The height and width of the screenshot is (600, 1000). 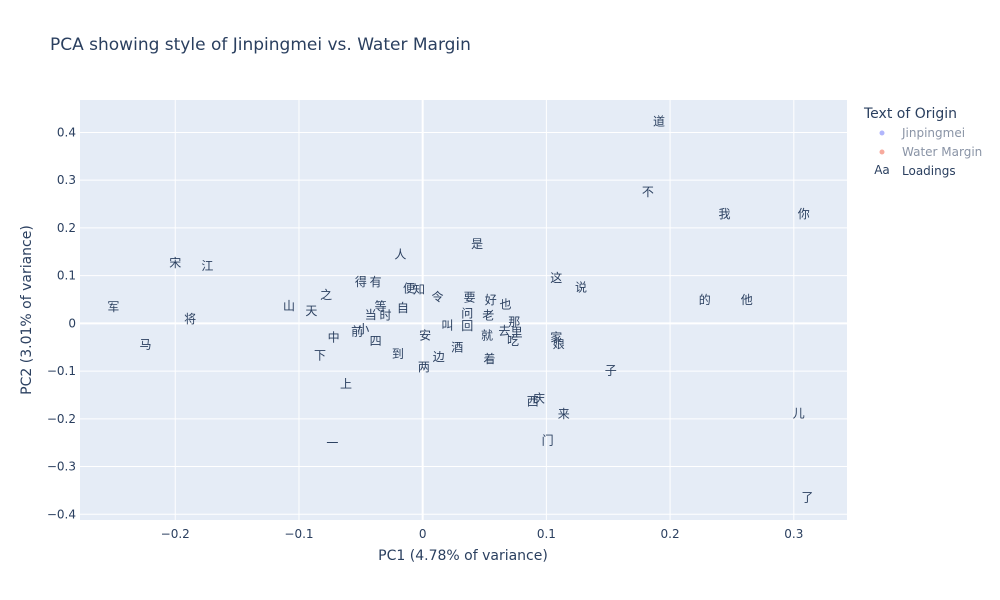 I want to click on loading-label: 着, so click(x=489, y=358).